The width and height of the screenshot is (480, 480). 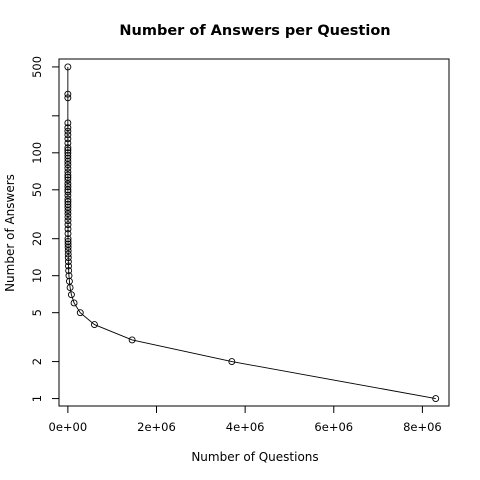 I want to click on y-tick-label: 1, so click(x=37, y=398).